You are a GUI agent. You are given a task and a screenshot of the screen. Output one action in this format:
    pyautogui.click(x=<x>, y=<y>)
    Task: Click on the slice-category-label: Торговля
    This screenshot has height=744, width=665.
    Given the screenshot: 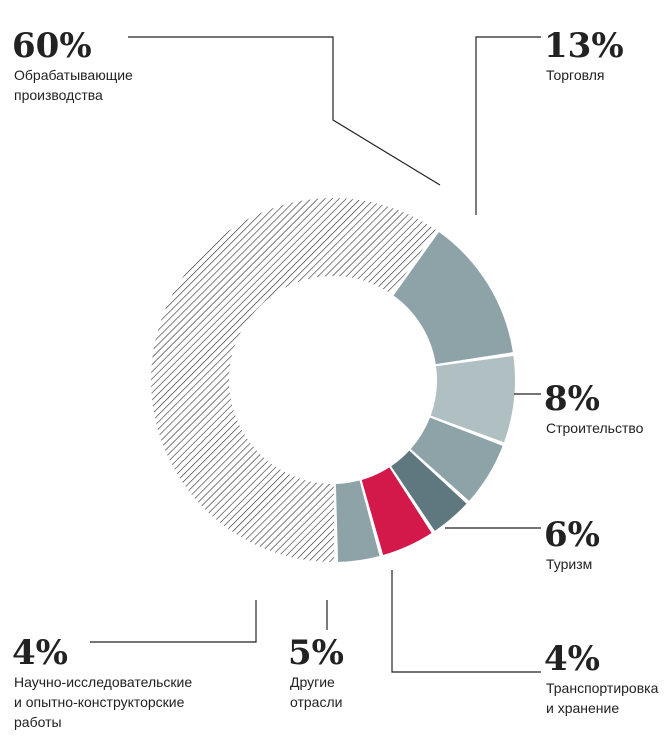 What is the action you would take?
    pyautogui.click(x=575, y=75)
    